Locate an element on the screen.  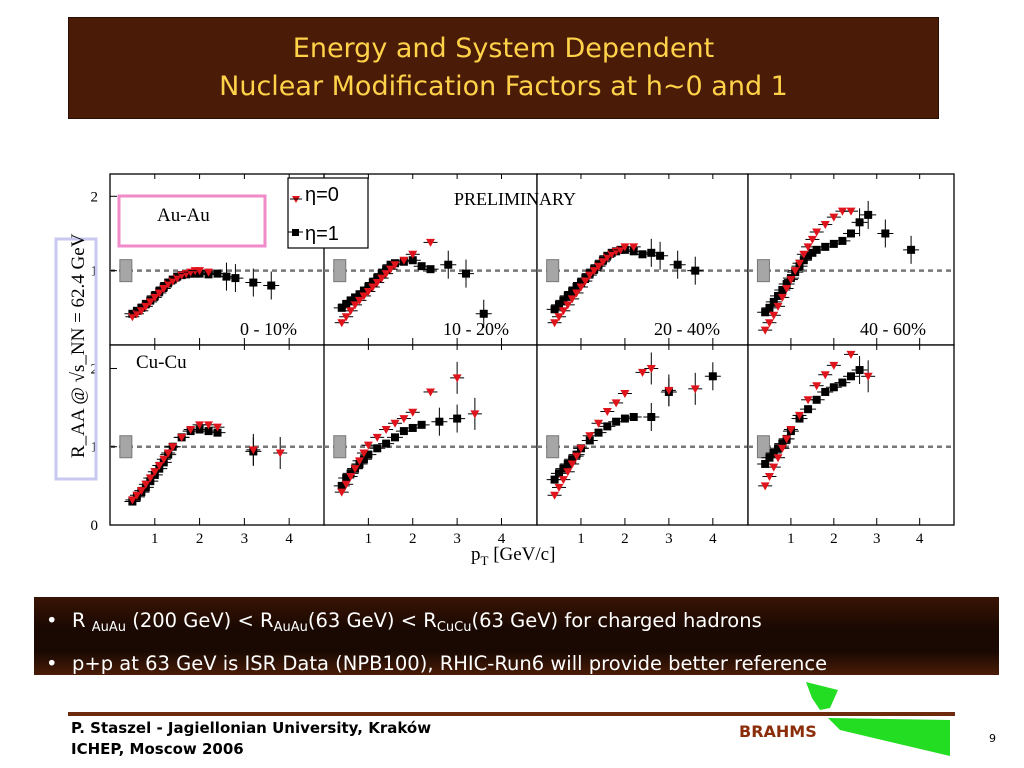
bullet-1-s1: AuAu is located at coordinates (109, 627).